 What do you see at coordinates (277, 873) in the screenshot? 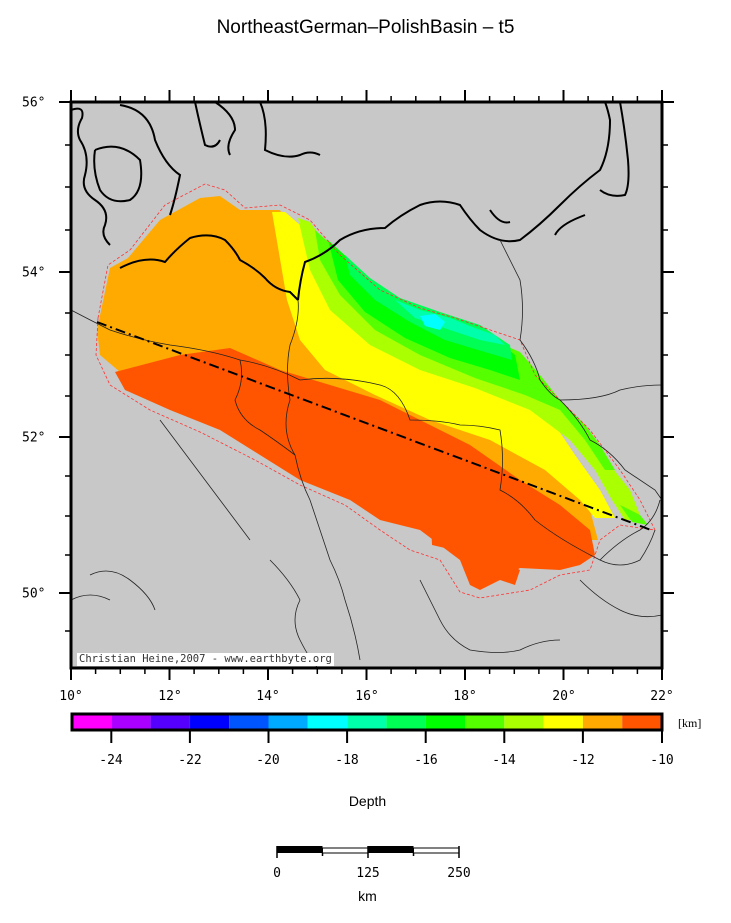
I see `scale-label-0: 0` at bounding box center [277, 873].